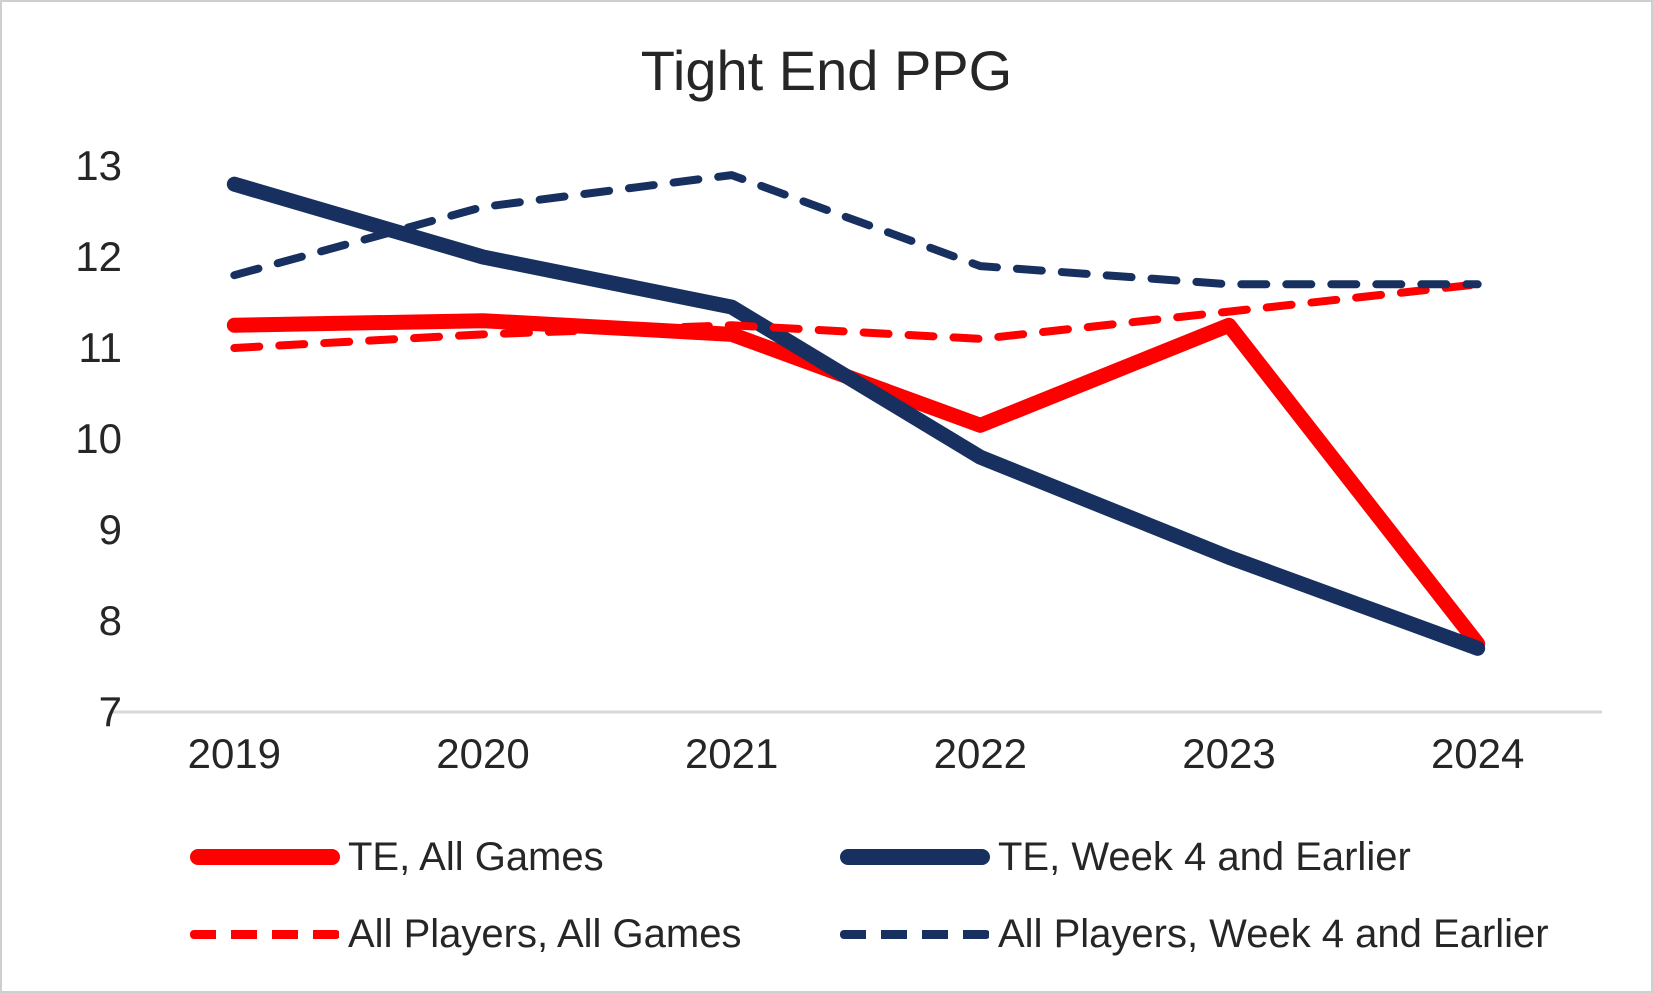 This screenshot has width=1653, height=993. I want to click on y-axis-tick-label: 7, so click(110, 711).